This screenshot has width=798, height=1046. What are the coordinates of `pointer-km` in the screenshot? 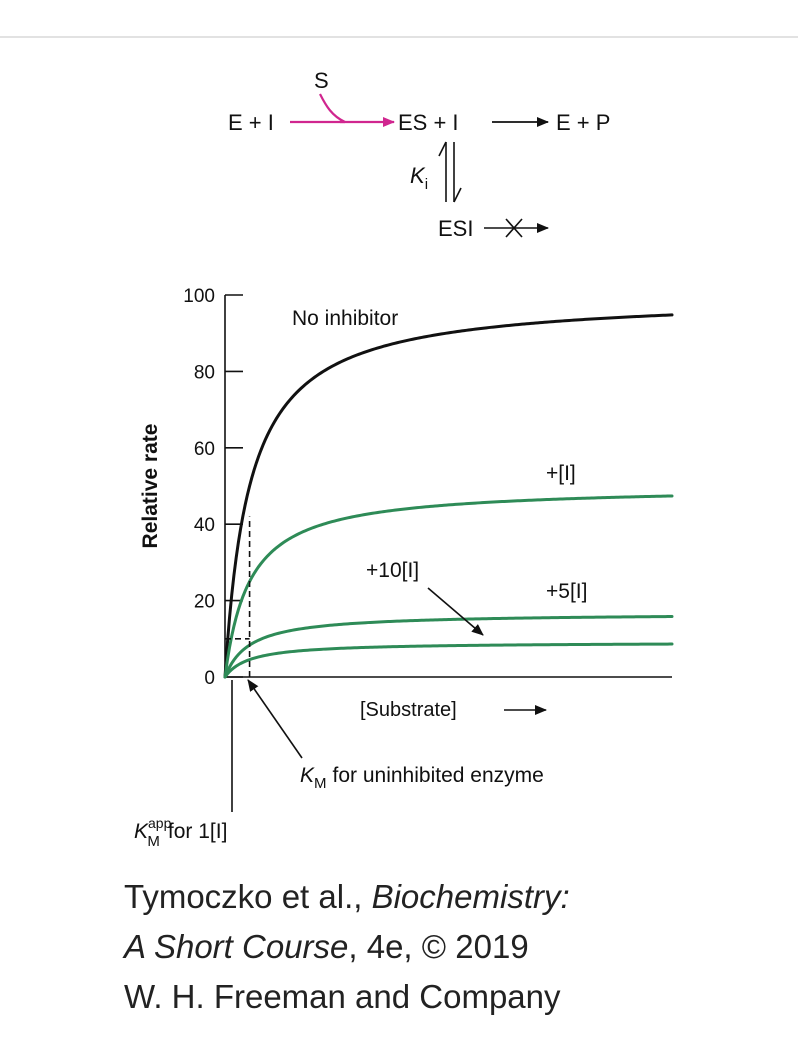 It's located at (275, 719).